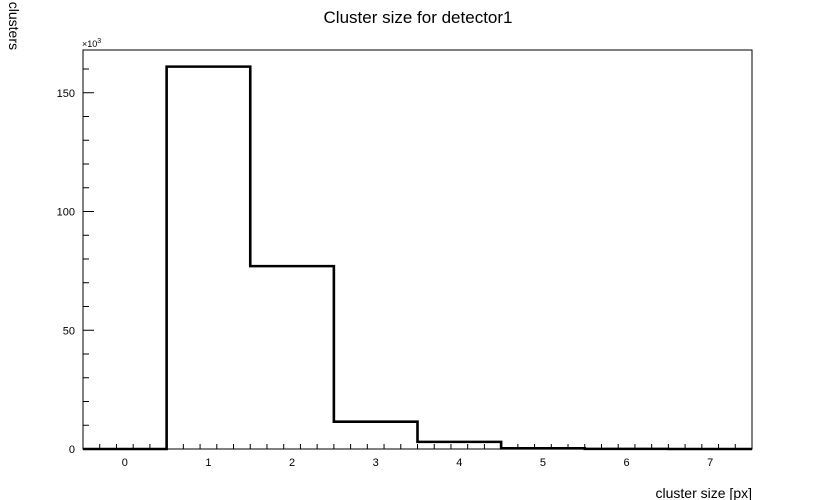 Image resolution: width=835 pixels, height=500 pixels. I want to click on y-tick-label: 0, so click(72, 450).